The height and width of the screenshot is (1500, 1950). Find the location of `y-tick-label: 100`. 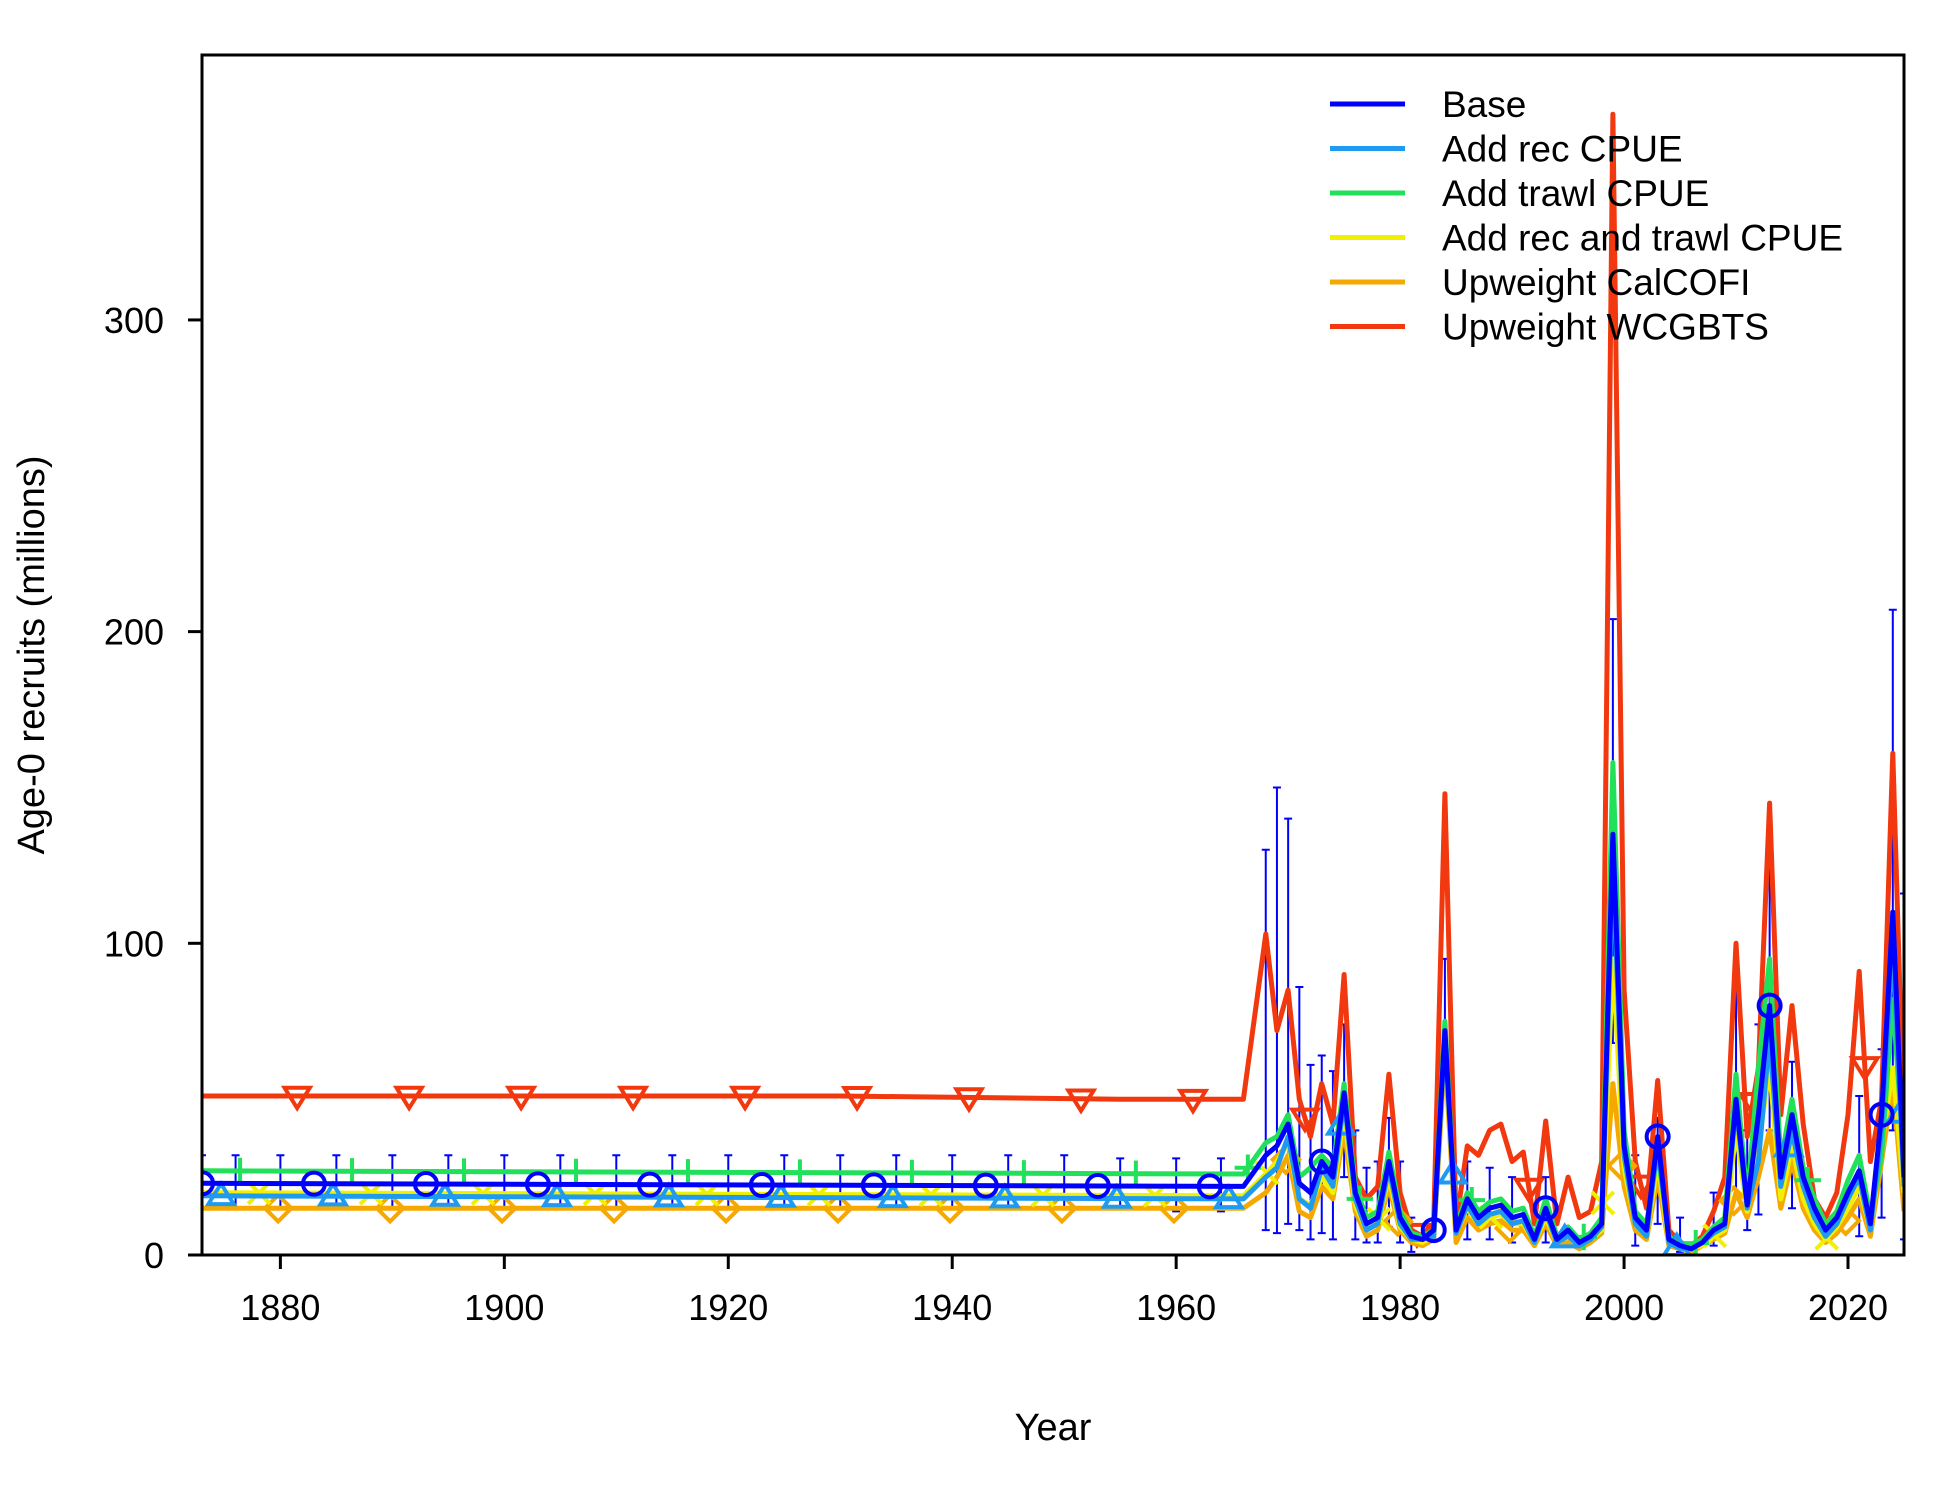

y-tick-label: 100 is located at coordinates (134, 943).